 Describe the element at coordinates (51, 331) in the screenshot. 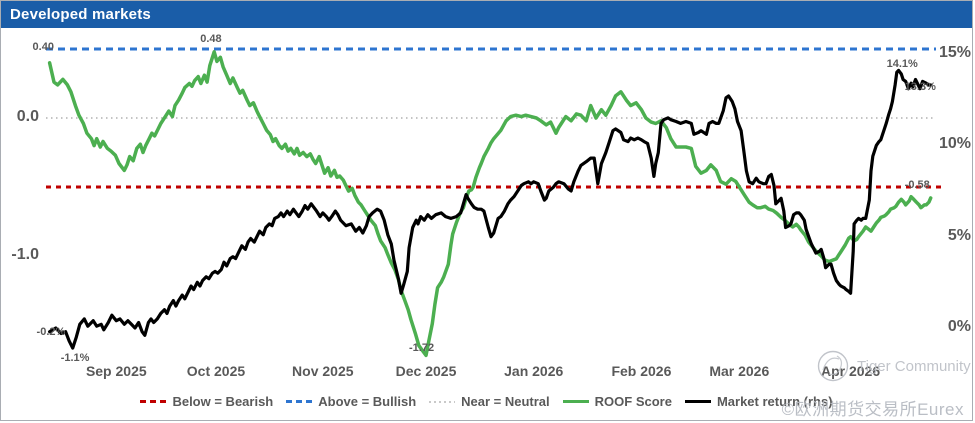

I see `data-point-label: -0.2%` at that location.